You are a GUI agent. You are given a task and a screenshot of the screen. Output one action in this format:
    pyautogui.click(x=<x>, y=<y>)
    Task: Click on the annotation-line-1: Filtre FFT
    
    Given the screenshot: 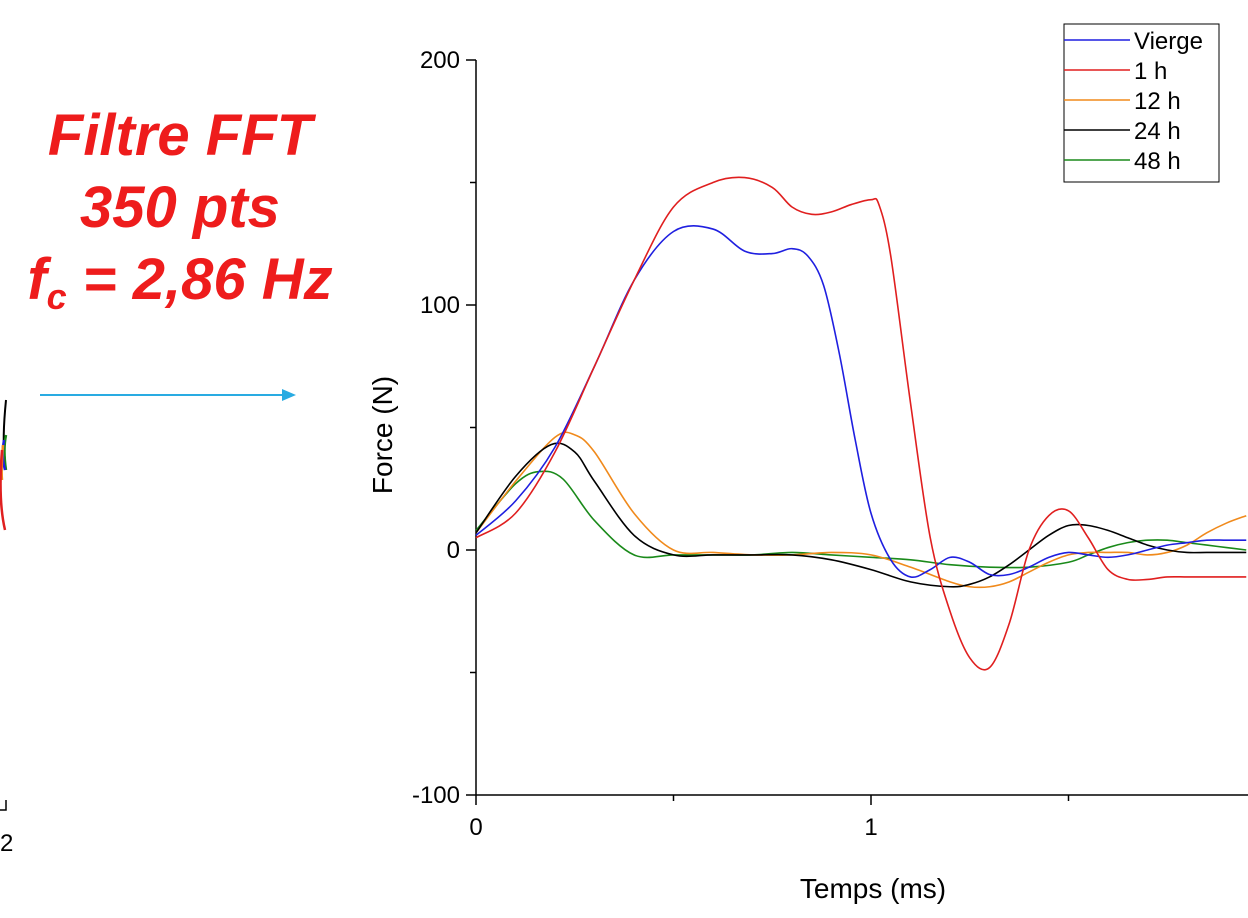 What is the action you would take?
    pyautogui.click(x=180, y=135)
    